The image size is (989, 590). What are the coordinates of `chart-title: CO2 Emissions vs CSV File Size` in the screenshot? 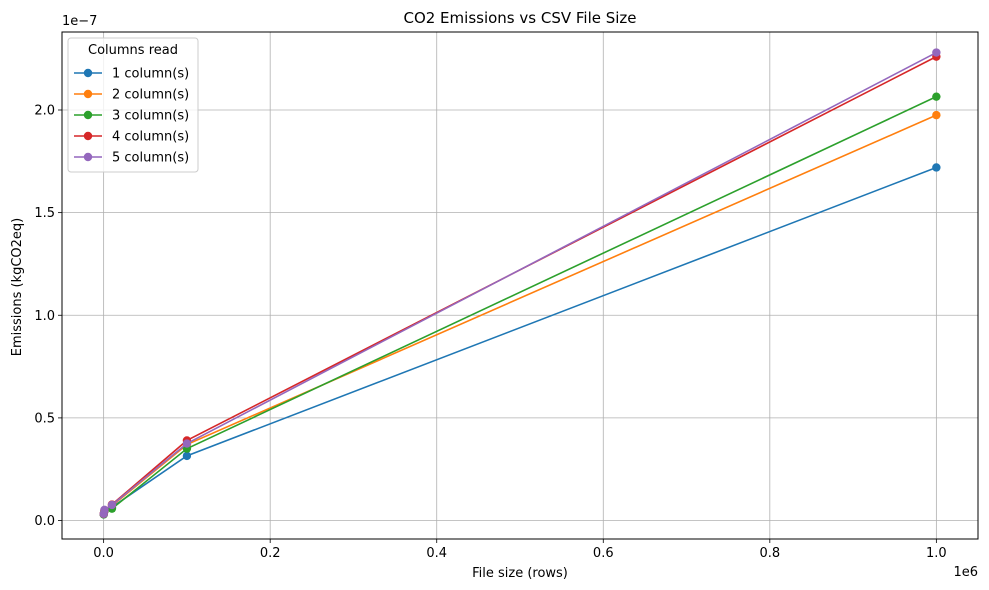 It's located at (519, 18).